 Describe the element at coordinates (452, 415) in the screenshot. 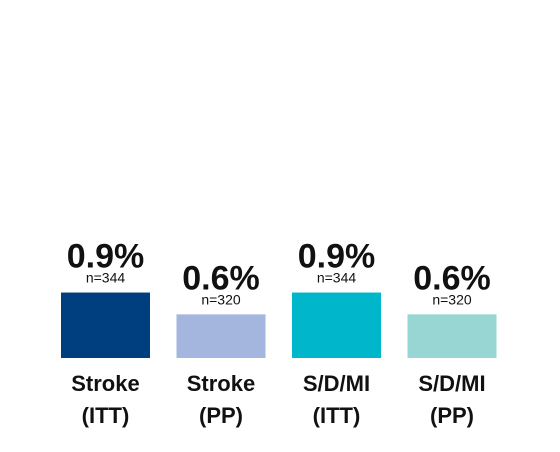

I see `category-label-4-line-2: (PP)` at that location.